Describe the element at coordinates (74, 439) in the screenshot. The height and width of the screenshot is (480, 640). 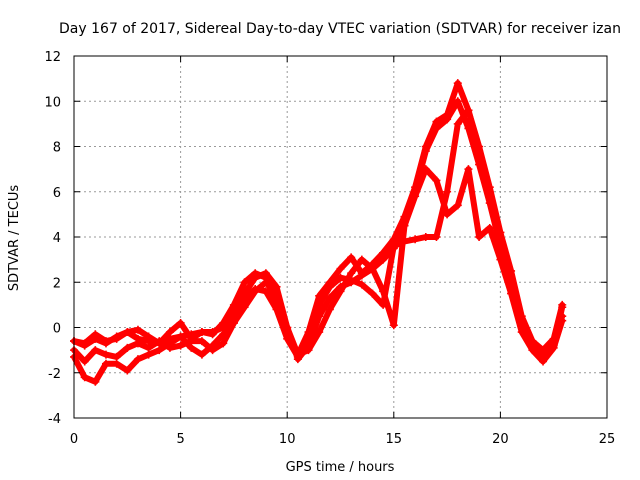
I see `x-tick-label: 0` at that location.